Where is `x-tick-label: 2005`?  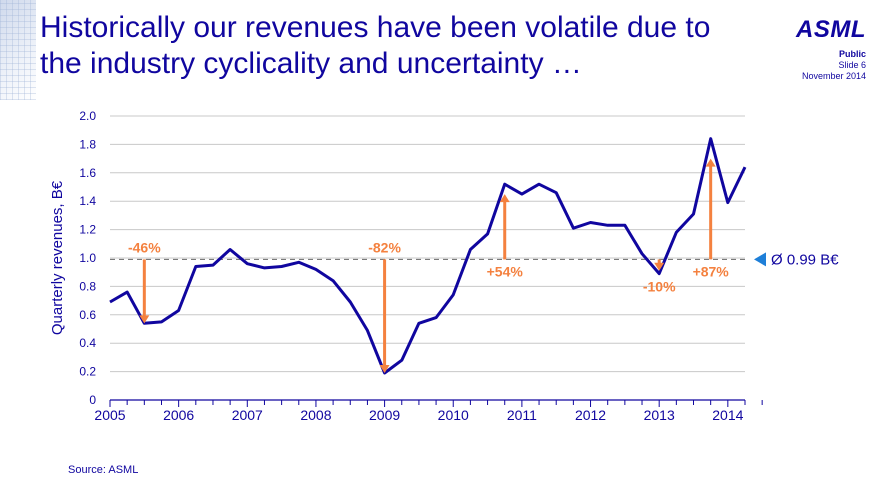 x-tick-label: 2005 is located at coordinates (109, 415).